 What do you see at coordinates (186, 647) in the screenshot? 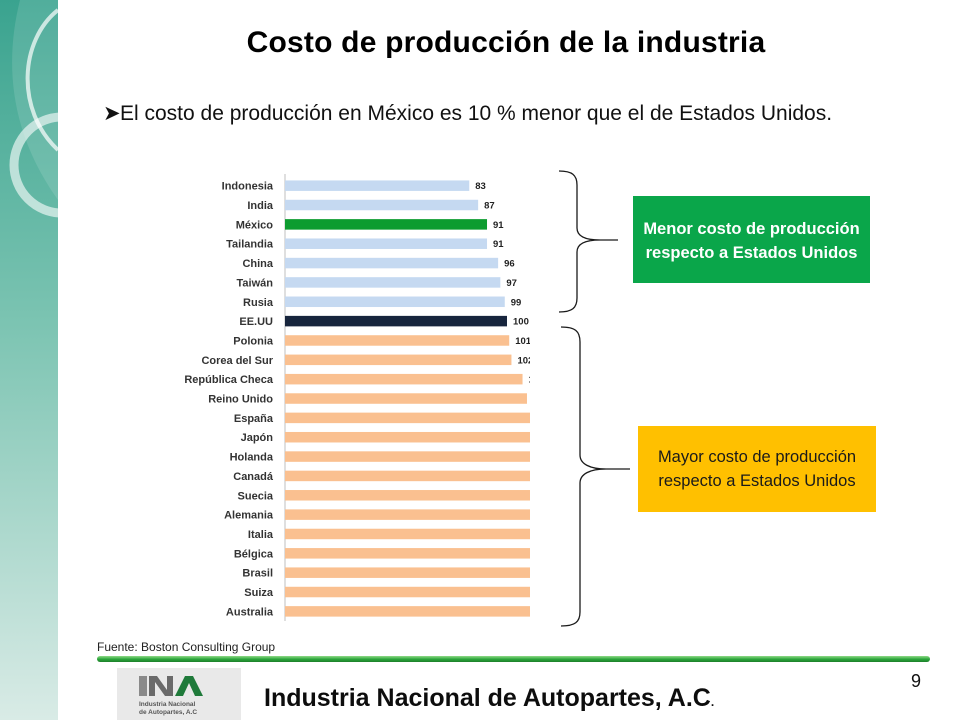
I see `source-note: Fuente: Boston Consulting Group` at bounding box center [186, 647].